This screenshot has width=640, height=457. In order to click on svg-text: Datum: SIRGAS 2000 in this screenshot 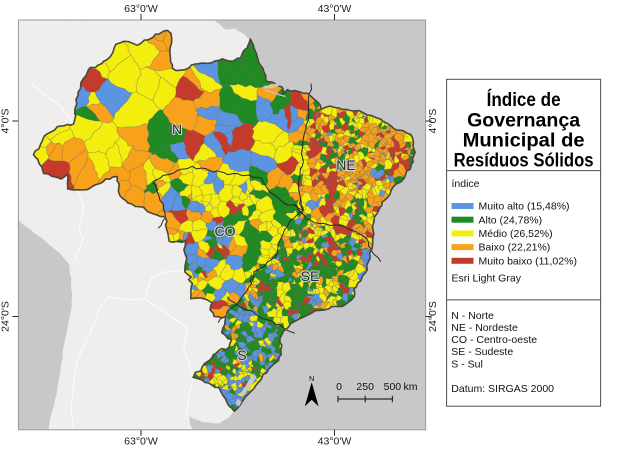, I will do `click(502, 389)`.